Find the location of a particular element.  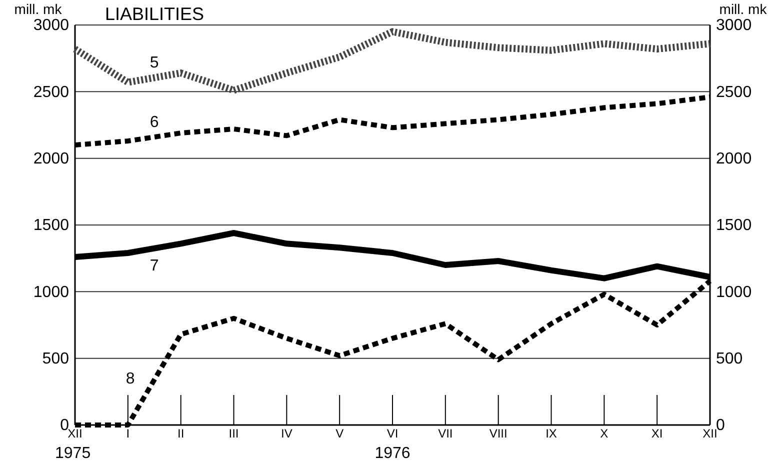

series-label: 8 is located at coordinates (130, 379).